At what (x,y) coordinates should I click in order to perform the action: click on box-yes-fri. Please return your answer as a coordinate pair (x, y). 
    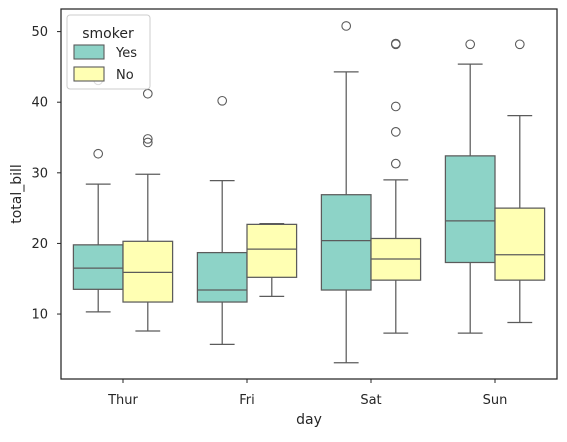
    Looking at the image, I should click on (222, 220).